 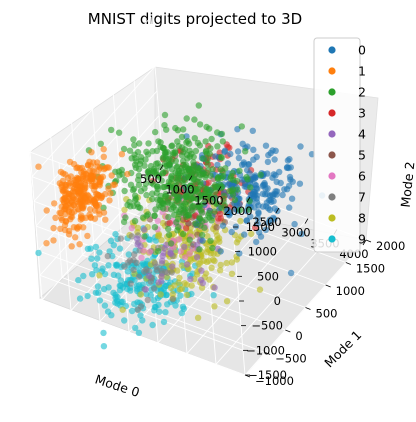 I want to click on legend-label-1: 1, so click(x=362, y=71).